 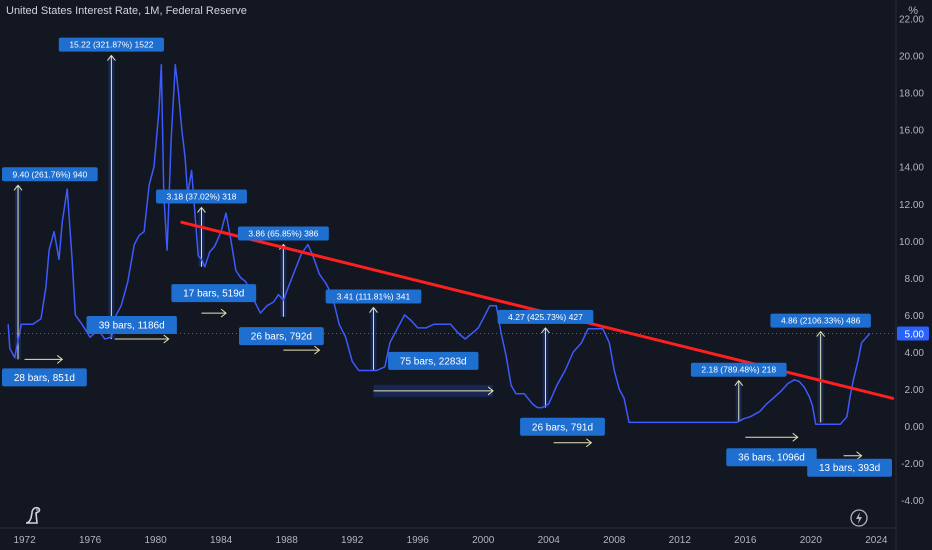 I want to click on bar-range-label: 28 bars, 851d, so click(x=44, y=378).